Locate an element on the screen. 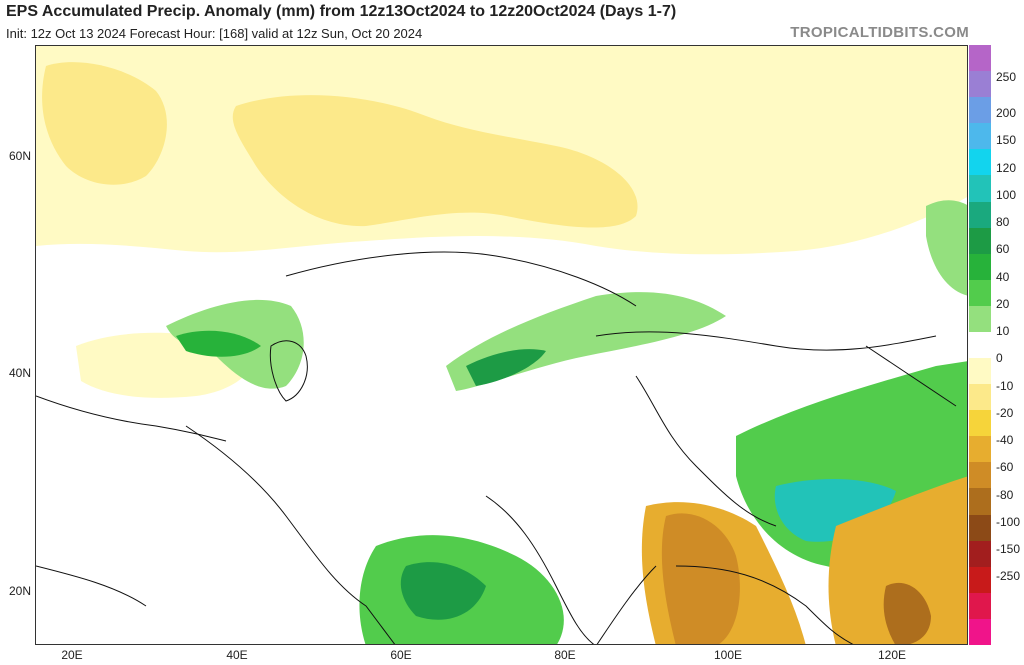 The width and height of the screenshot is (1024, 665). colorbar-label: 20 is located at coordinates (1003, 304).